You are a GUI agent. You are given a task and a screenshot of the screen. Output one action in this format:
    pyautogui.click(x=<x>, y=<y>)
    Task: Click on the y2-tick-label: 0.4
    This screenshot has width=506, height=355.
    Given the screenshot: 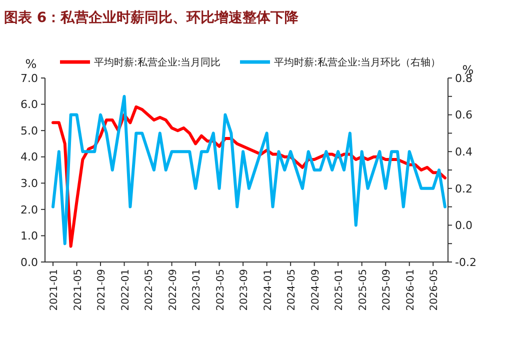 What is the action you would take?
    pyautogui.click(x=463, y=151)
    